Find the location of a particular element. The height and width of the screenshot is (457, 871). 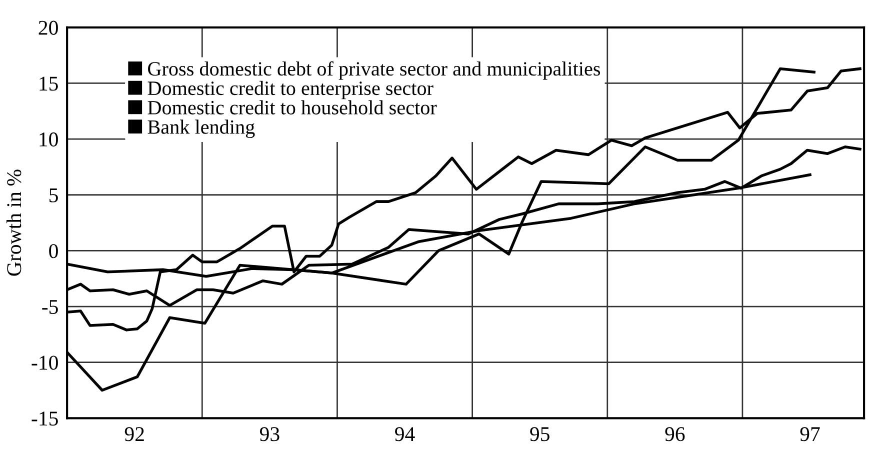

y-axis-title: Growth in % is located at coordinates (14, 223).